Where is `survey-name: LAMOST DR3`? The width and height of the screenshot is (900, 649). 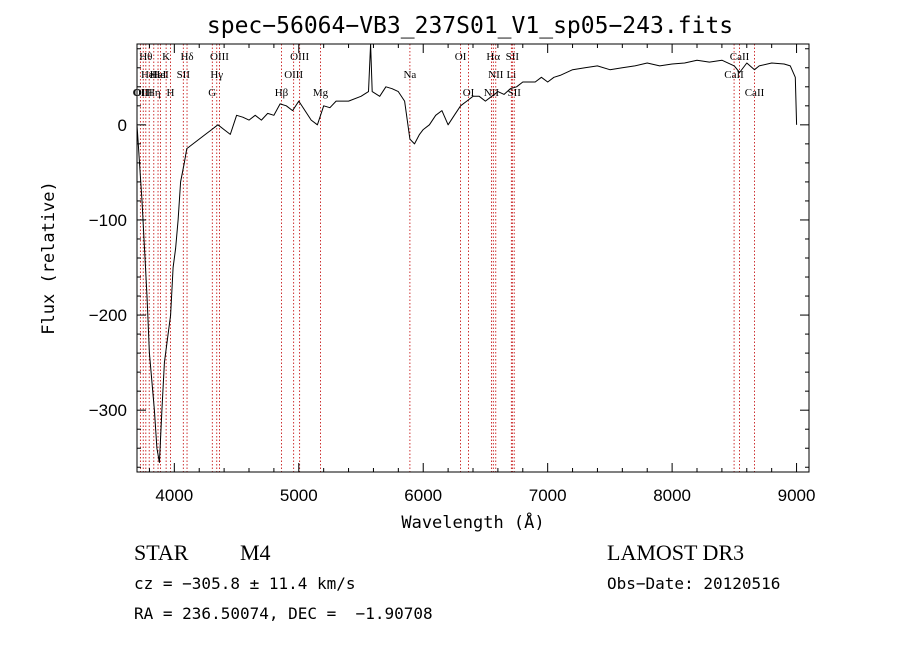
survey-name: LAMOST DR3 is located at coordinates (676, 552).